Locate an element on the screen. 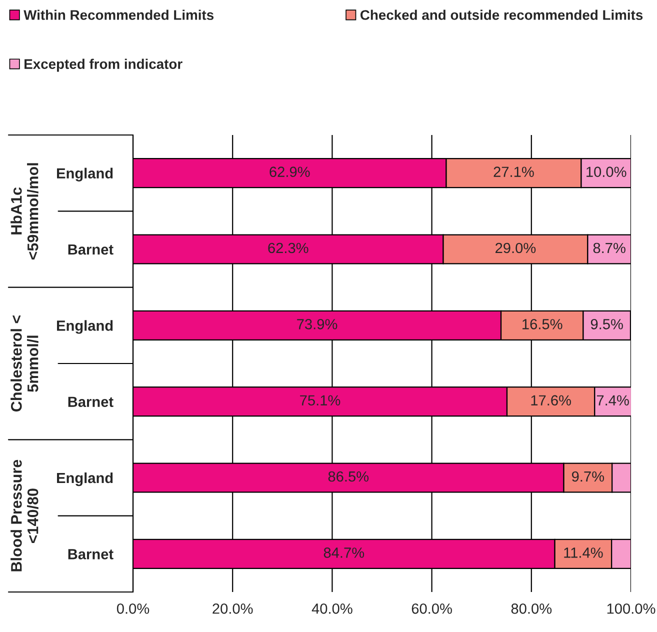  data-label: 73.9% is located at coordinates (317, 324).